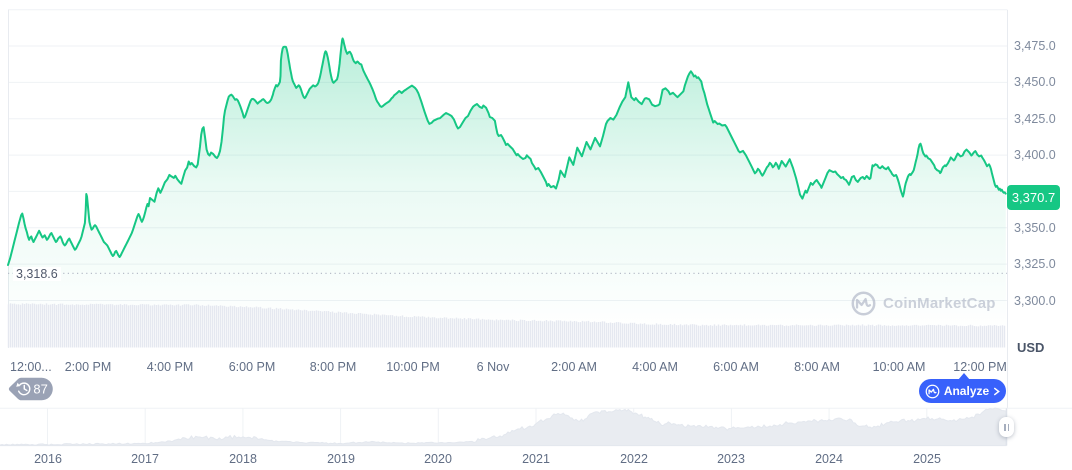 The width and height of the screenshot is (1072, 470). I want to click on svg-text: 87, so click(40, 388).